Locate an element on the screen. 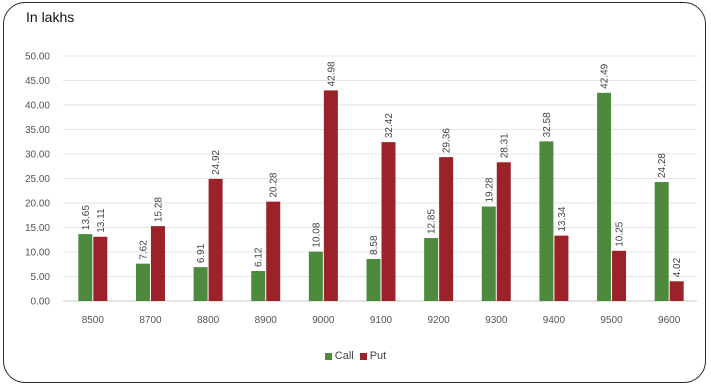 The image size is (711, 387). x-tick-label-9200: 9200 is located at coordinates (439, 320).